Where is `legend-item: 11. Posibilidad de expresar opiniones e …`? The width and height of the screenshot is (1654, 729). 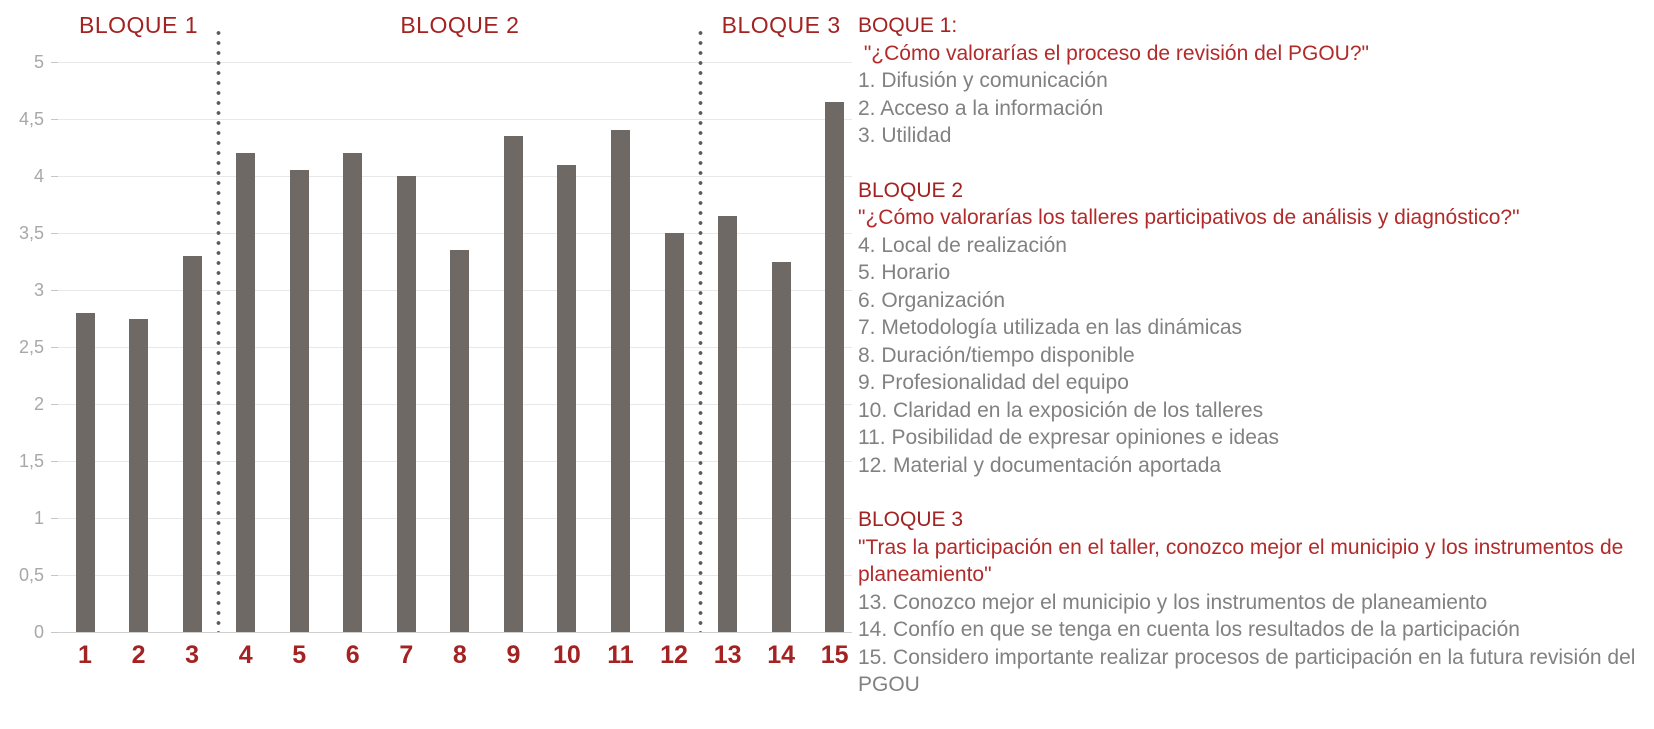 legend-item: 11. Posibilidad de expresar opiniones e … is located at coordinates (1069, 437).